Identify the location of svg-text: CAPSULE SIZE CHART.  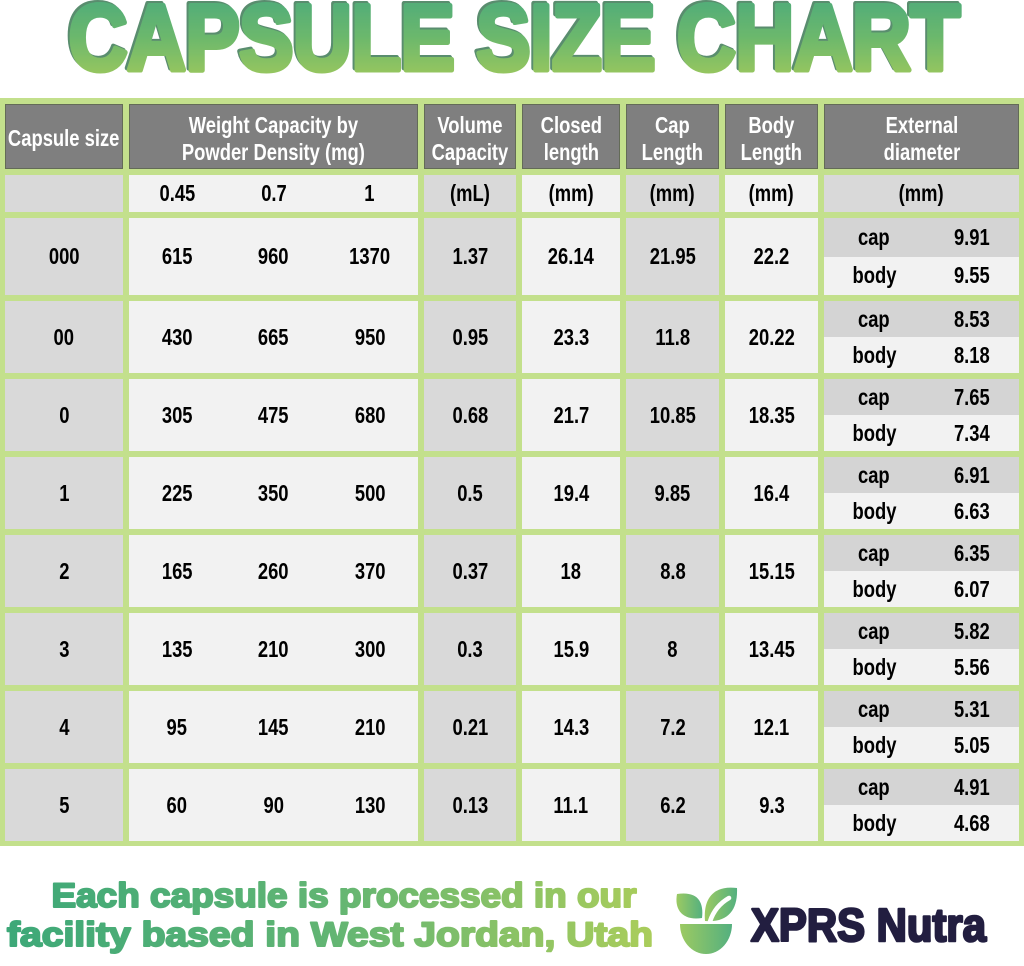
(515, 45).